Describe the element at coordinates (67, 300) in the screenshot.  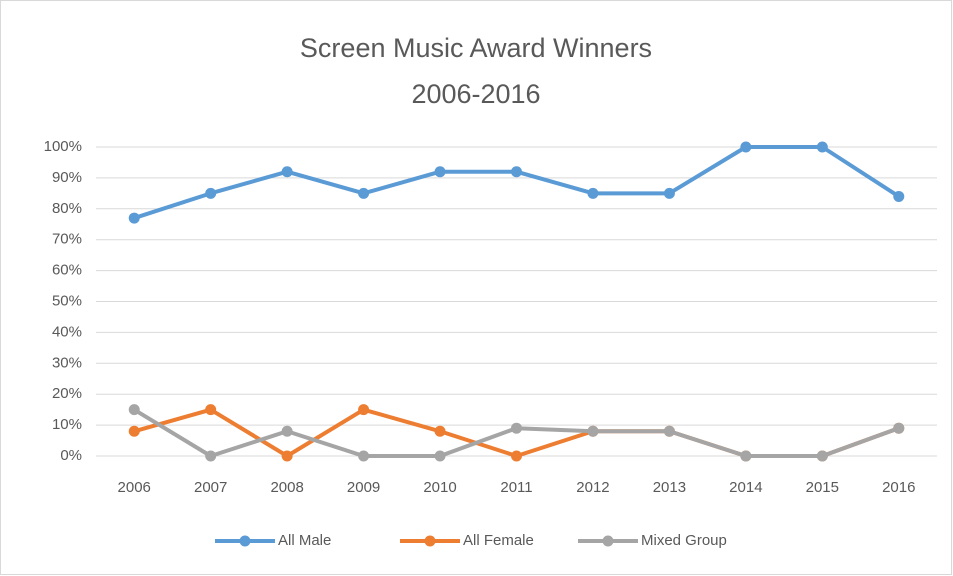
I see `y-tick-label: 50%` at that location.